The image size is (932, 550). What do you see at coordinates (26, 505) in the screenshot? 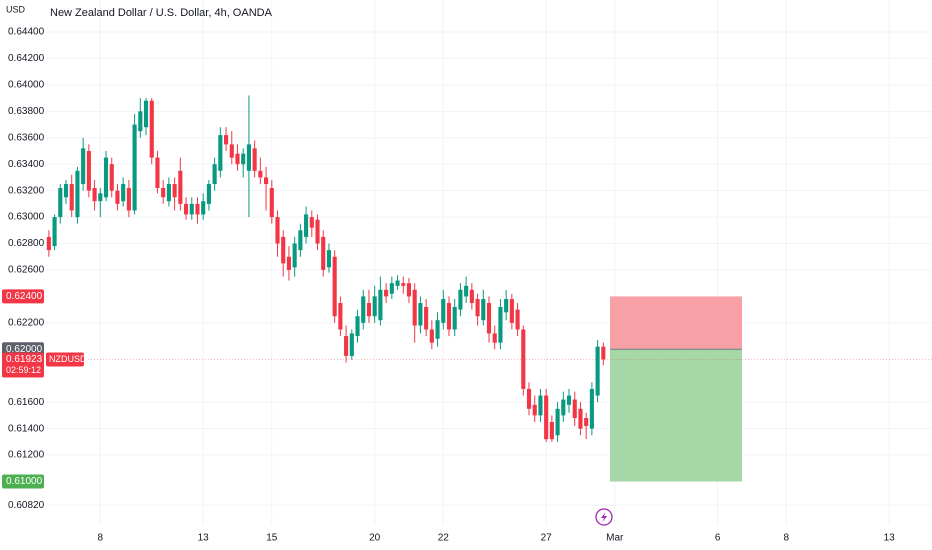
I see `y-tick-label: 0.60820` at bounding box center [26, 505].